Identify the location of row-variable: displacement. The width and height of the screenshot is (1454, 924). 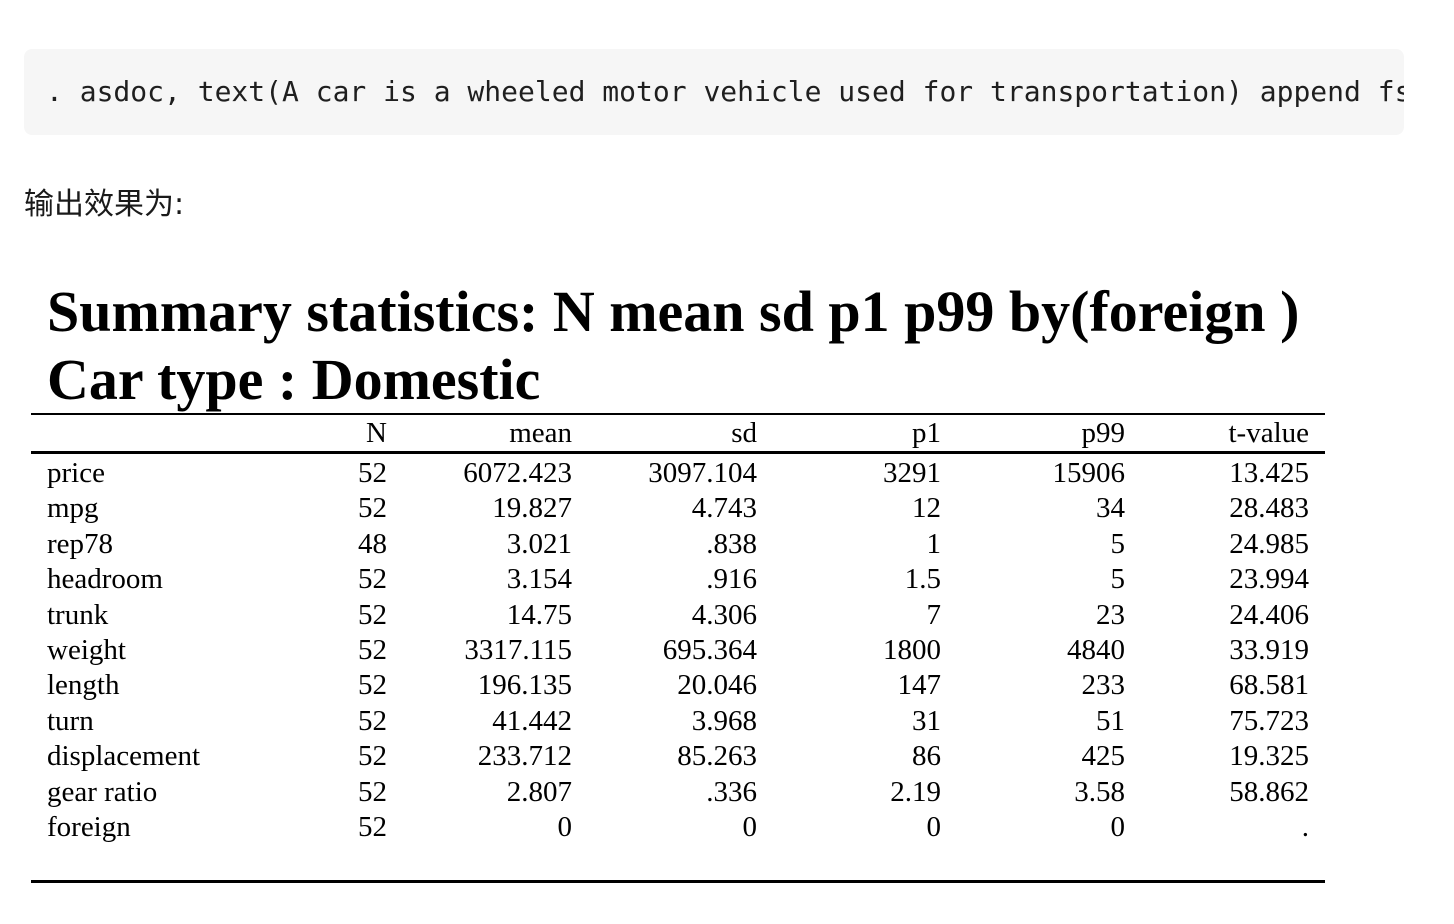
(124, 756).